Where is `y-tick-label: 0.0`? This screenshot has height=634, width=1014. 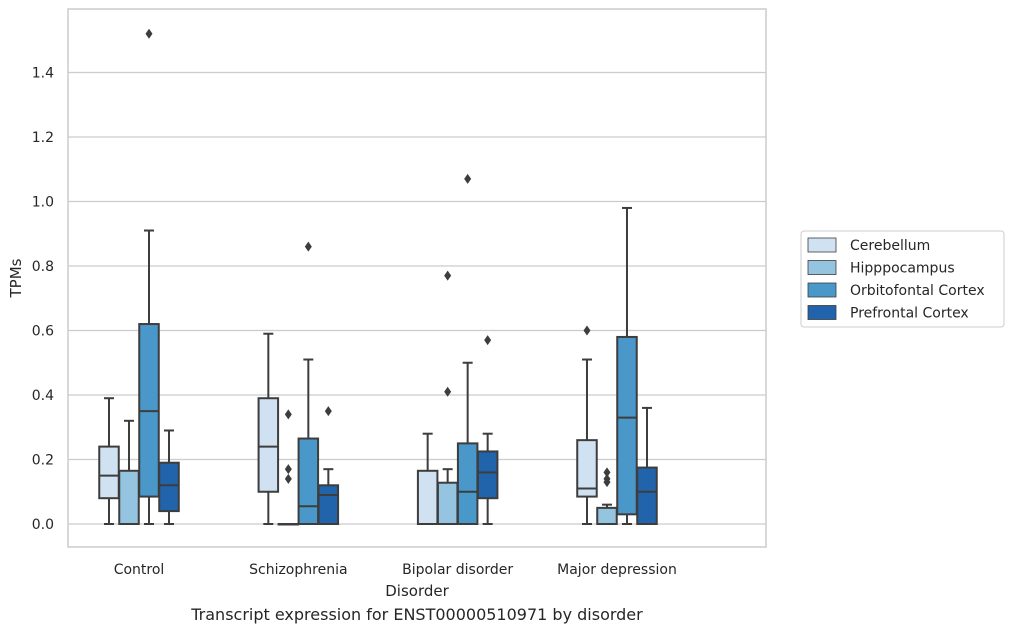 y-tick-label: 0.0 is located at coordinates (43, 525).